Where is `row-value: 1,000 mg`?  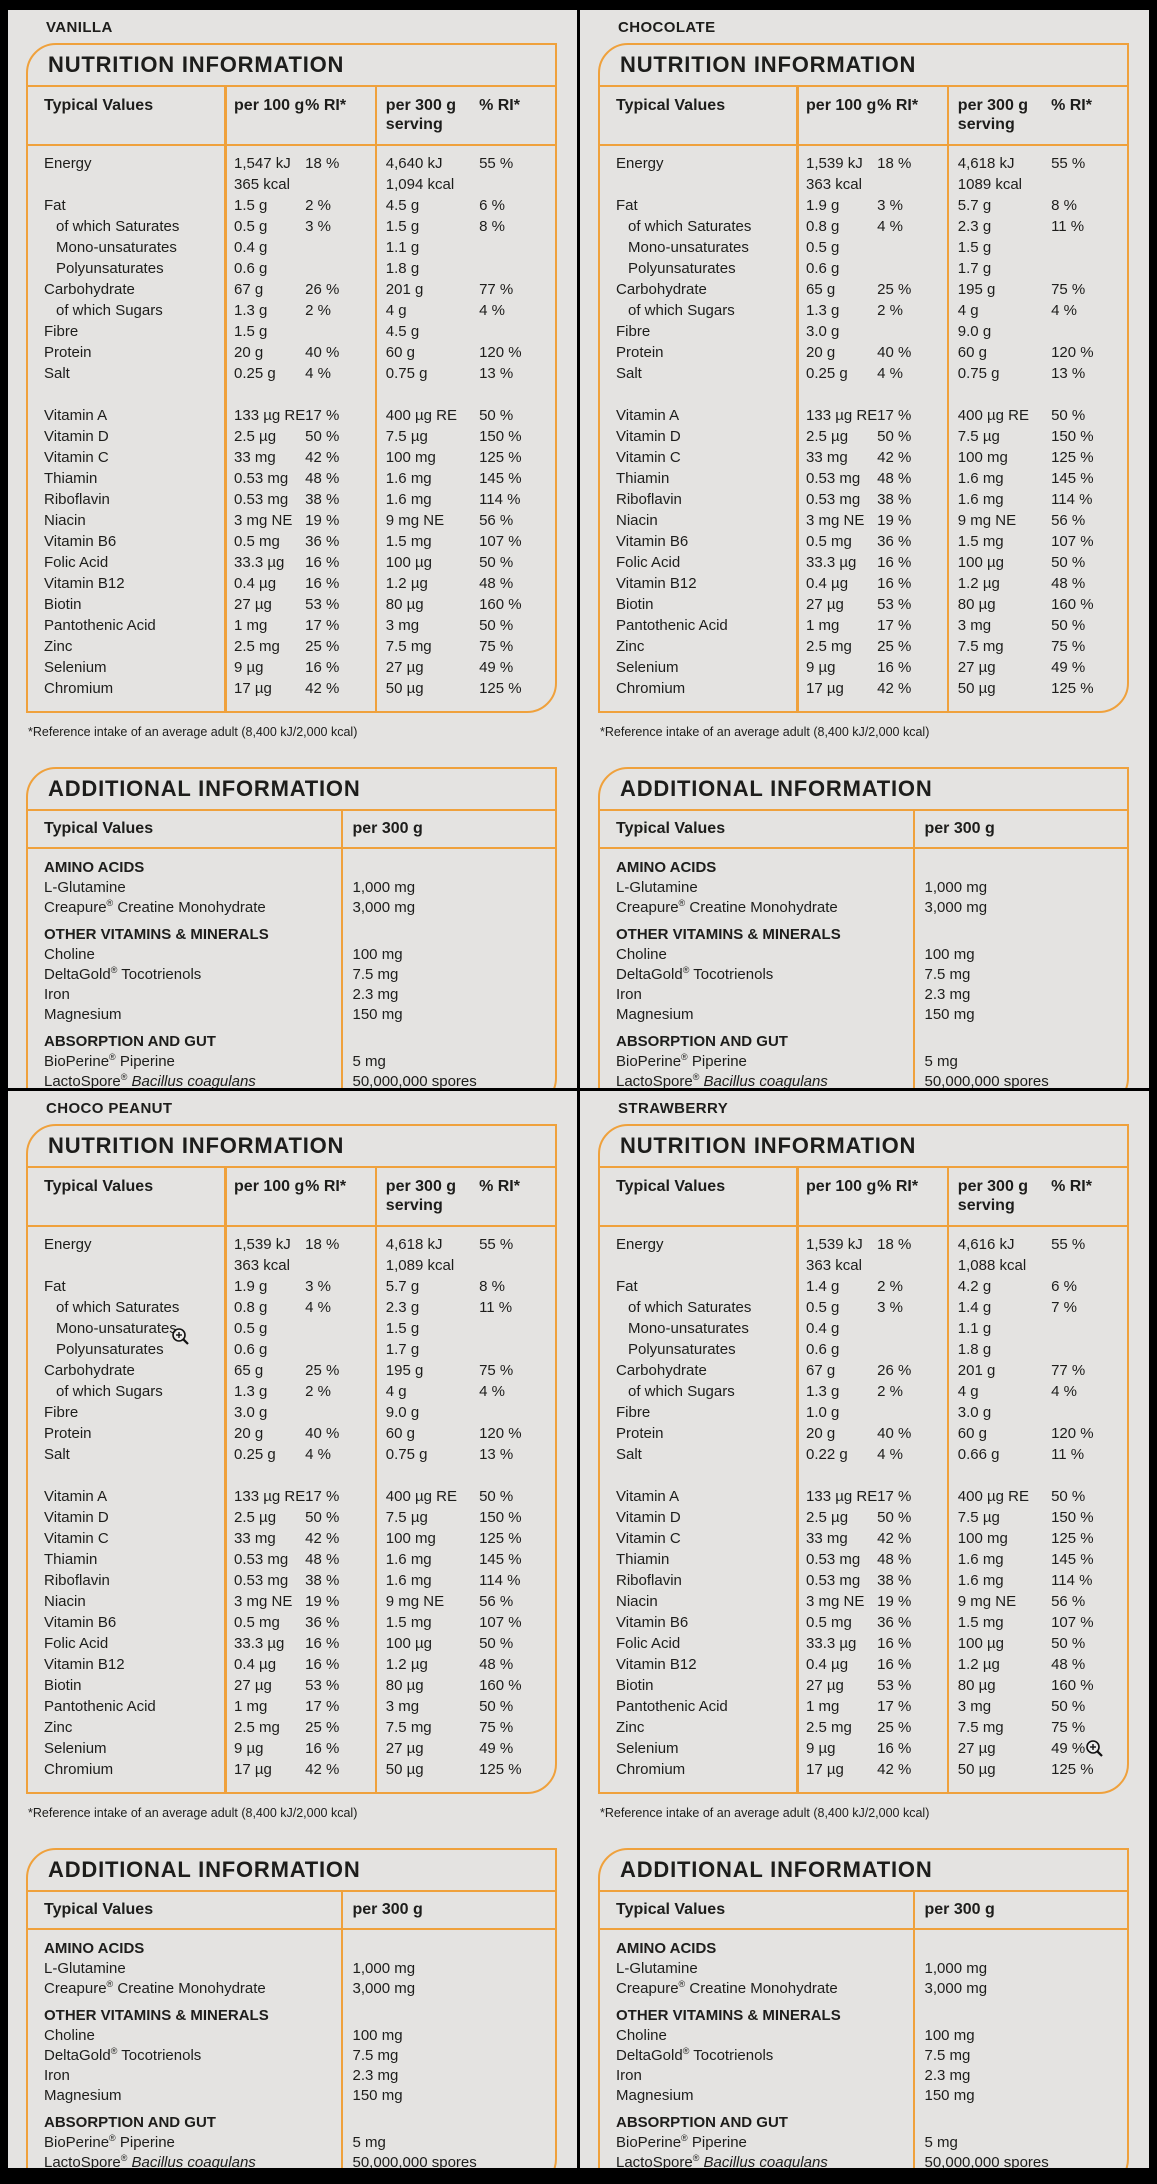 row-value: 1,000 mg is located at coordinates (384, 1968).